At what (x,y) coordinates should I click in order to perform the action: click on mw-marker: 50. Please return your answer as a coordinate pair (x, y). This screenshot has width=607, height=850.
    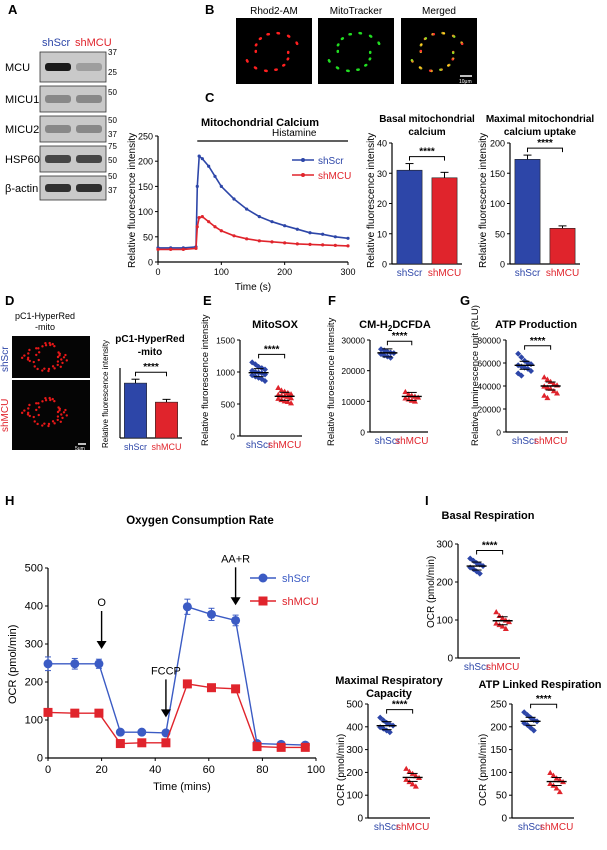
    Looking at the image, I should click on (112, 120).